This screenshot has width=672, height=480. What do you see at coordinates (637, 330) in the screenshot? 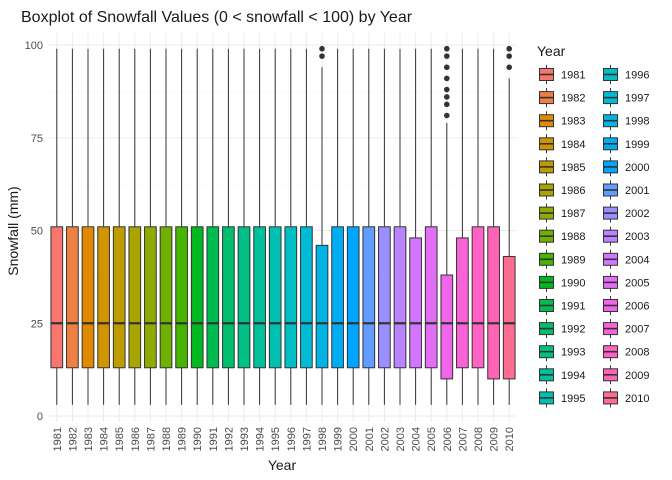
I see `legend-label: 2007` at bounding box center [637, 330].